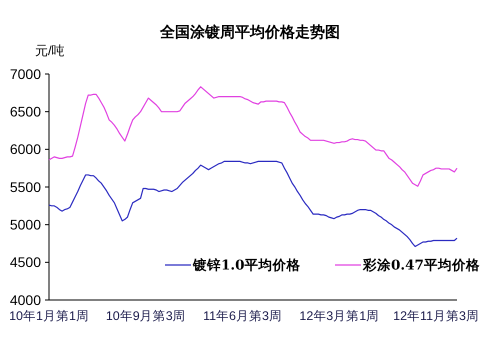 The image size is (491, 346). I want to click on chart-title: 全国涂镀周平均价格走势图, so click(249, 32).